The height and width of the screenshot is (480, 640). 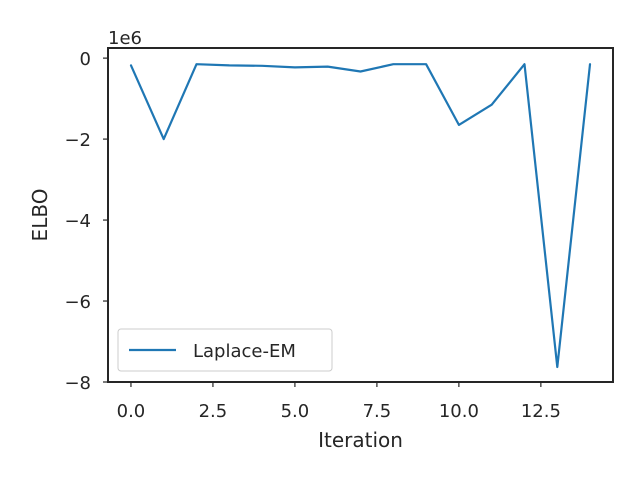 I want to click on y-tick-label: −2, so click(x=77, y=140).